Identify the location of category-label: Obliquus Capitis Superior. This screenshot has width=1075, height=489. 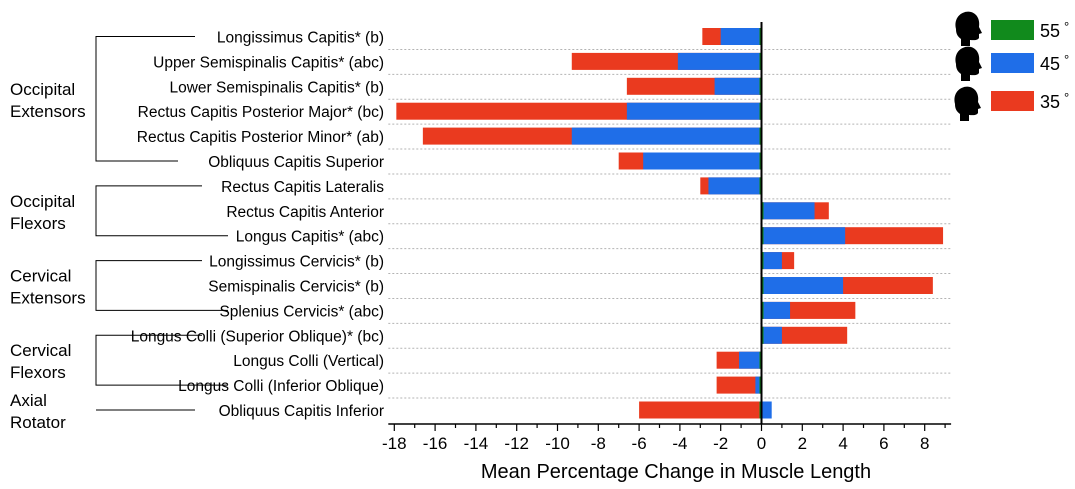
(296, 162).